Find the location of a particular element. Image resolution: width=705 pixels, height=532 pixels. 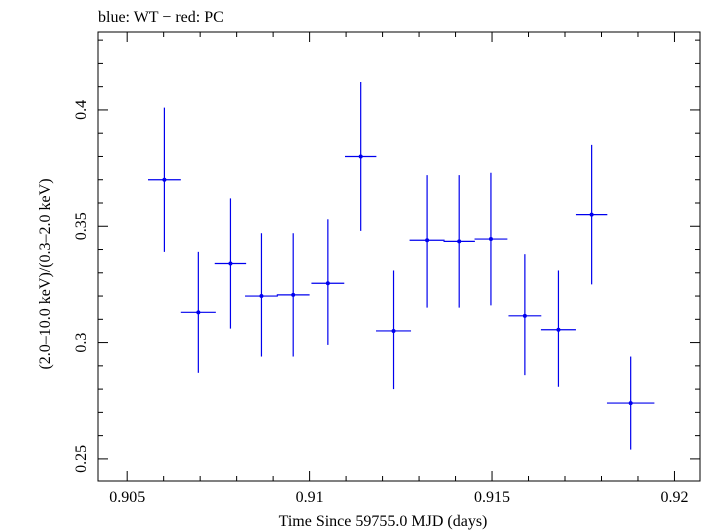

y-axis-label: (2.0–10.0 keV)/(0.3–2.0 keV) is located at coordinates (45, 273).